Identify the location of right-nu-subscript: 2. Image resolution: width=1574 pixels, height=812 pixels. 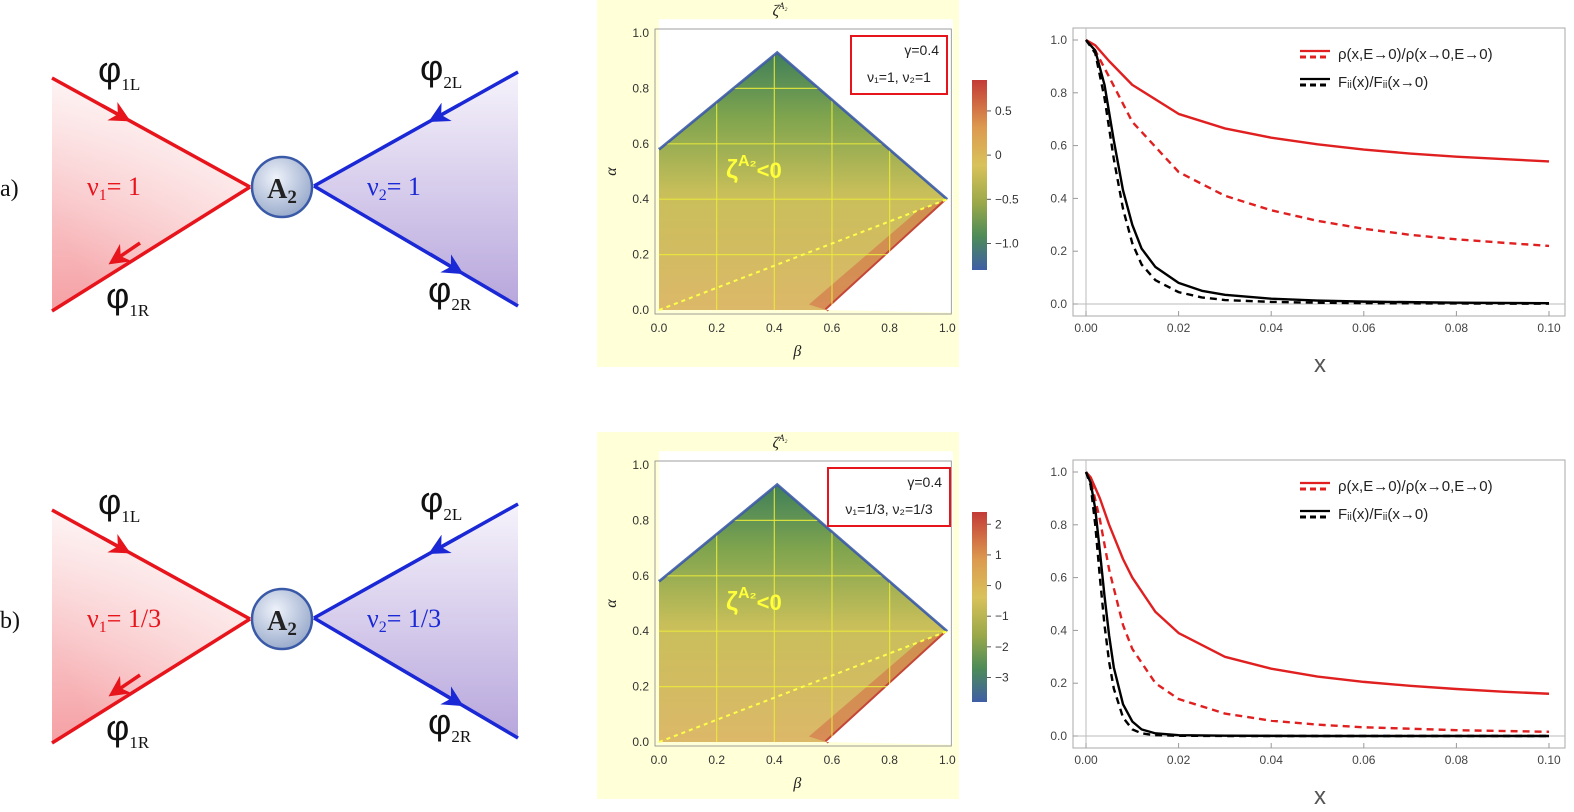
(383, 195).